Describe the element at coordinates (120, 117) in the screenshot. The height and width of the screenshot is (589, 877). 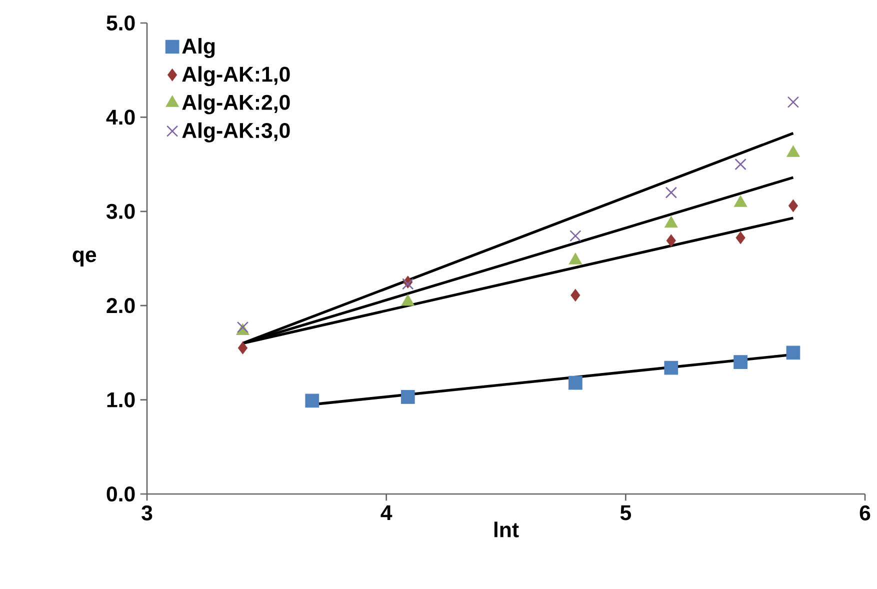
I see `y-tick-label: 4.0` at that location.